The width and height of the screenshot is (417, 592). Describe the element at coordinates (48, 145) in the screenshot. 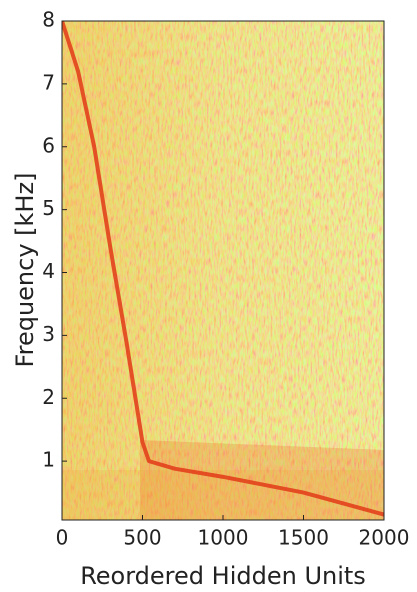

I see `y-tick-label: 6` at that location.